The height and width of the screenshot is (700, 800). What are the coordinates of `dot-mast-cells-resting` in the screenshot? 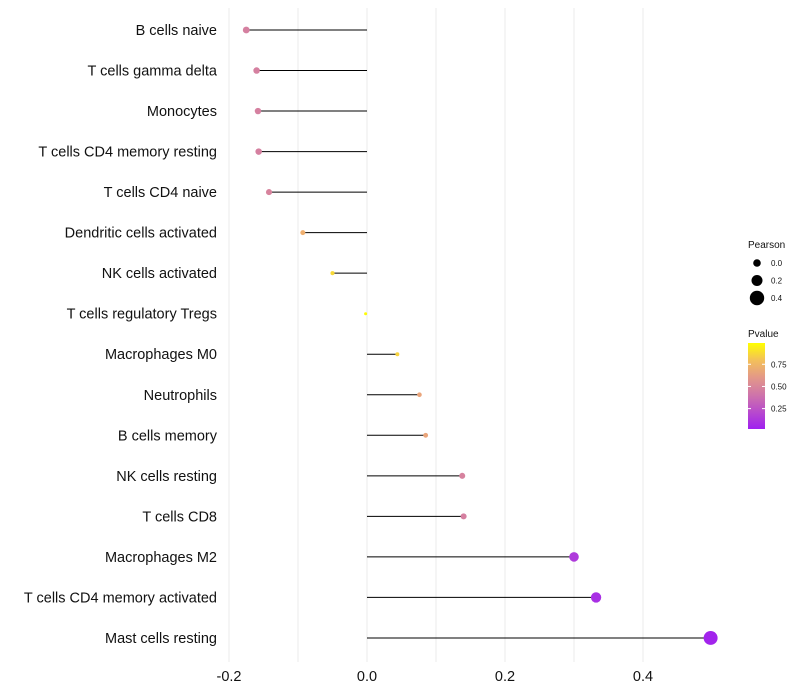 It's located at (710, 637).